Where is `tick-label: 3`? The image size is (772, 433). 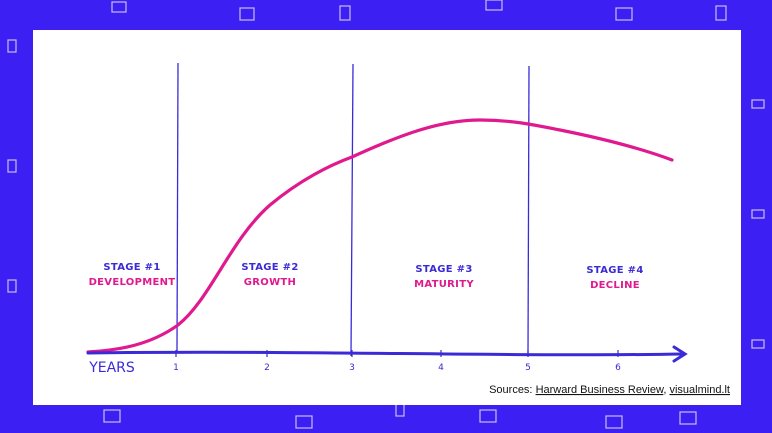
tick-label: 3 is located at coordinates (352, 368).